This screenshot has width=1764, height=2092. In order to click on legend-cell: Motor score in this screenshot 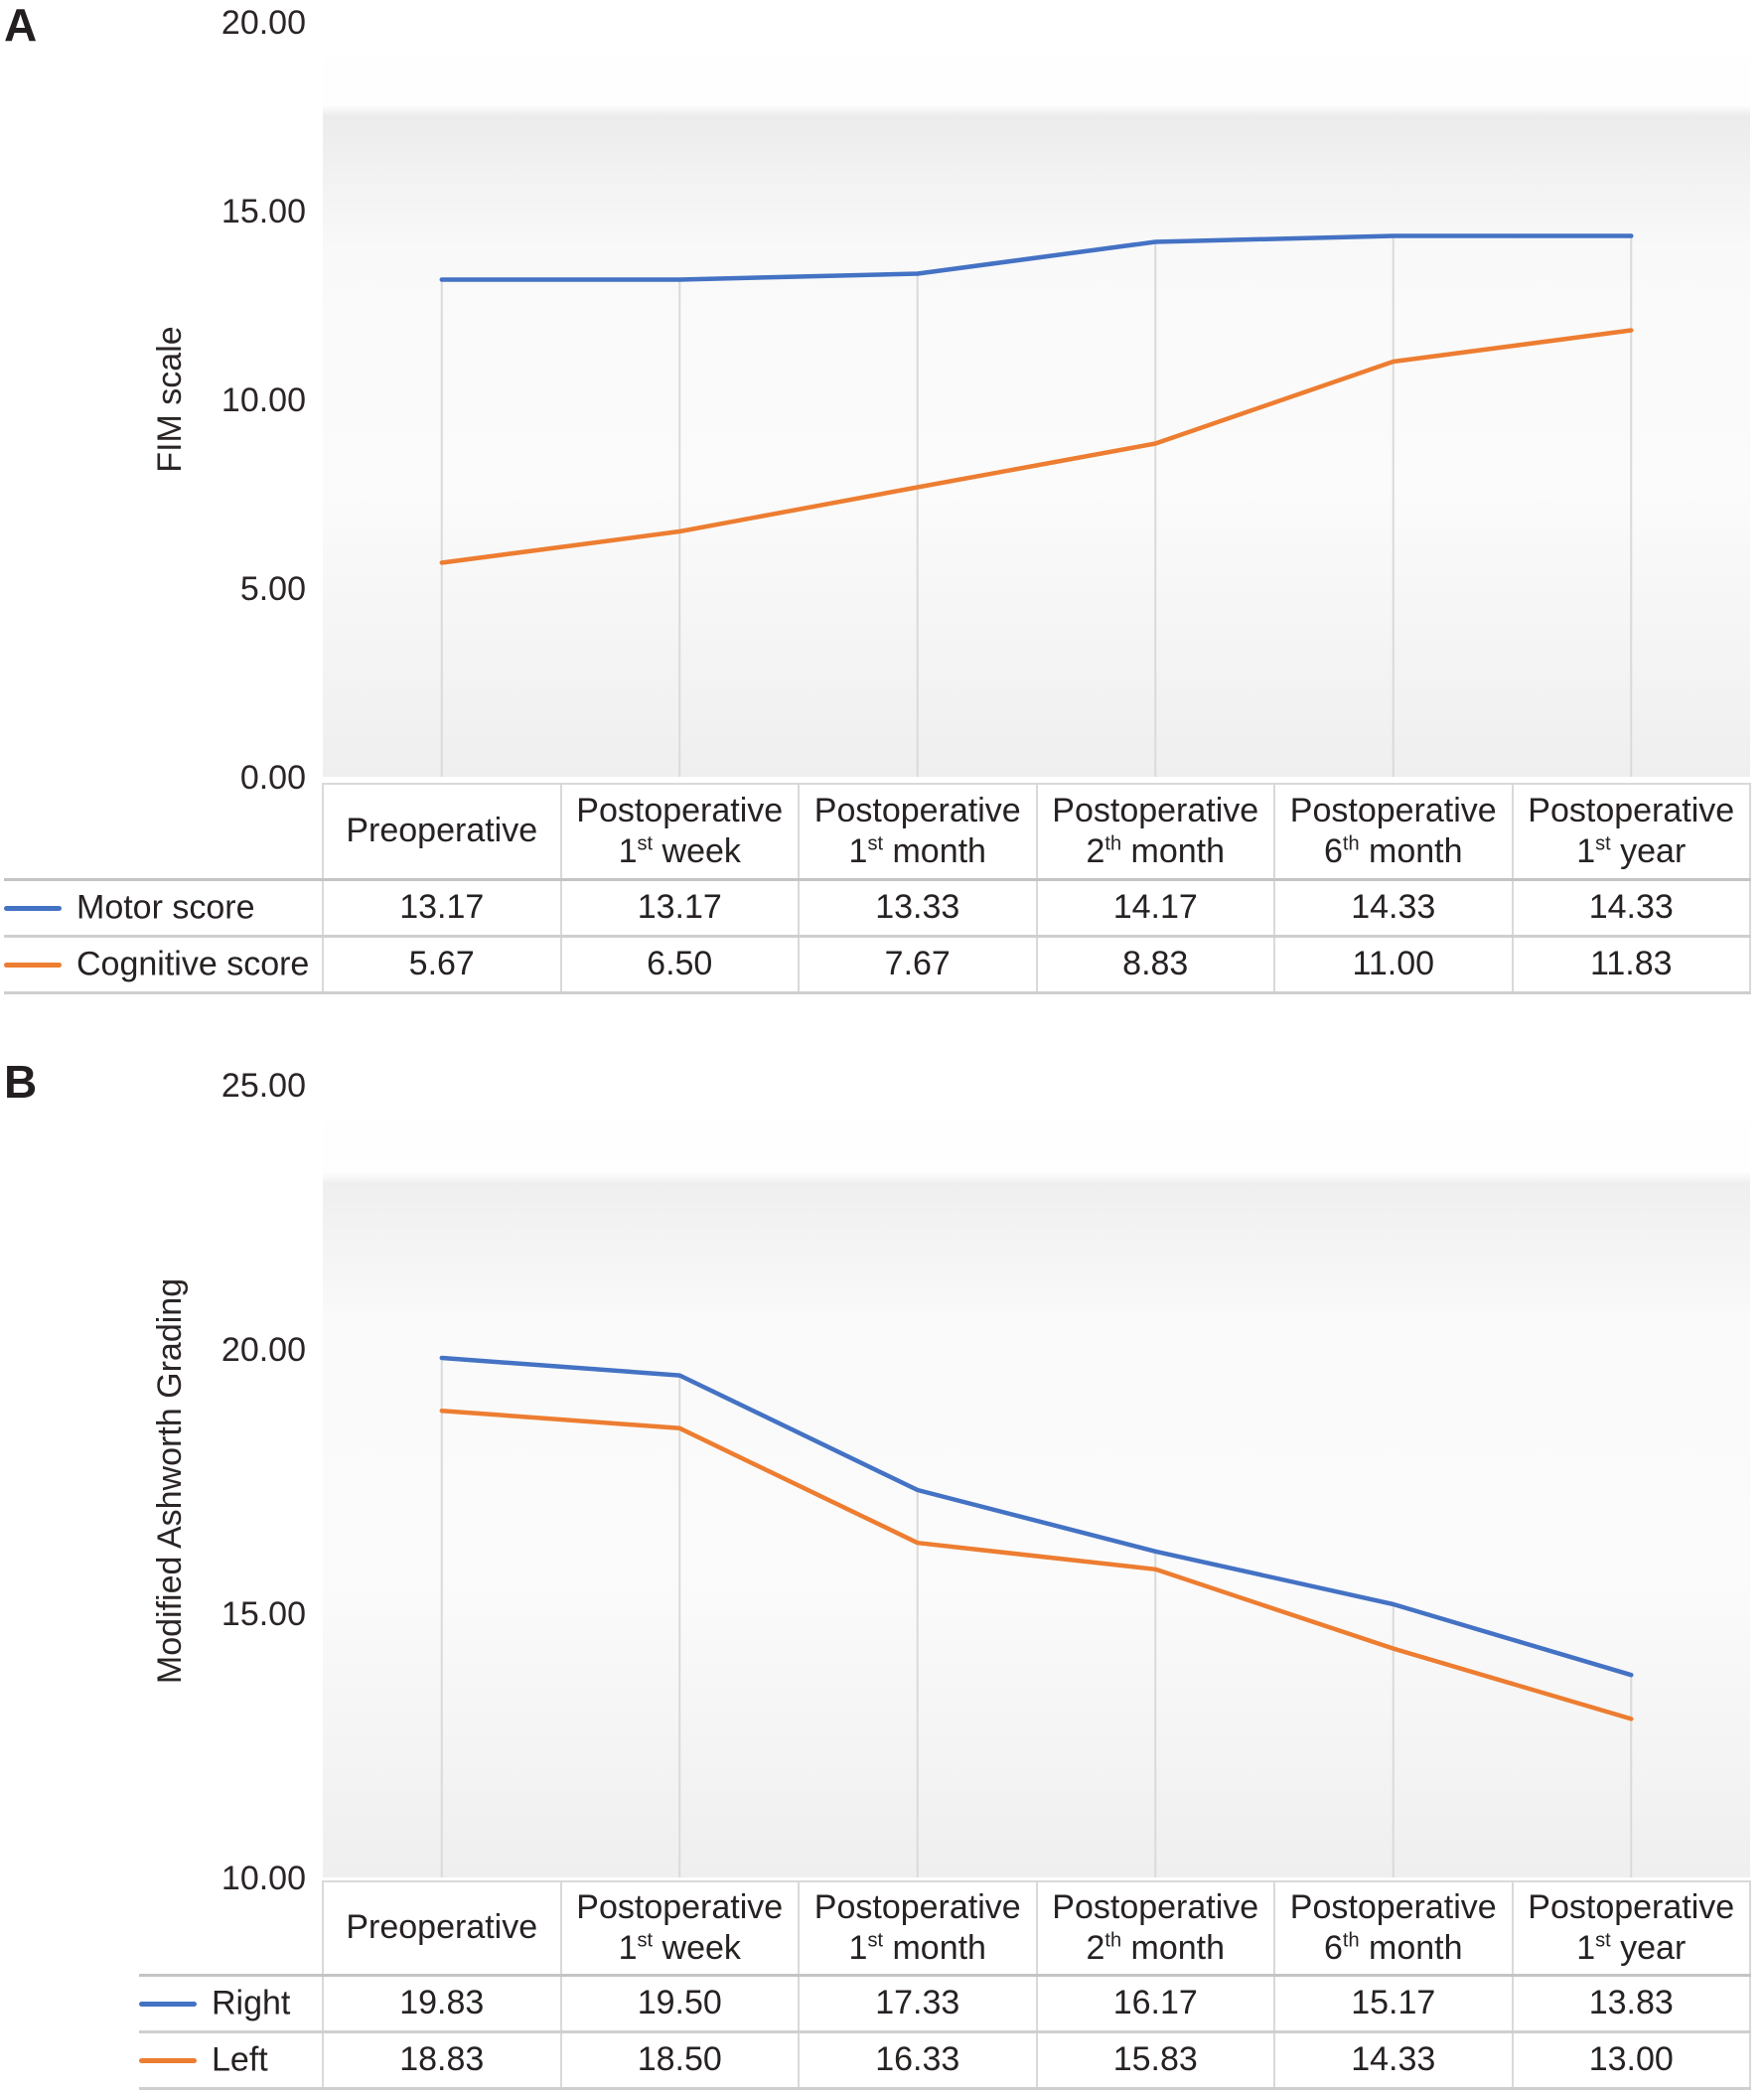, I will do `click(164, 908)`.